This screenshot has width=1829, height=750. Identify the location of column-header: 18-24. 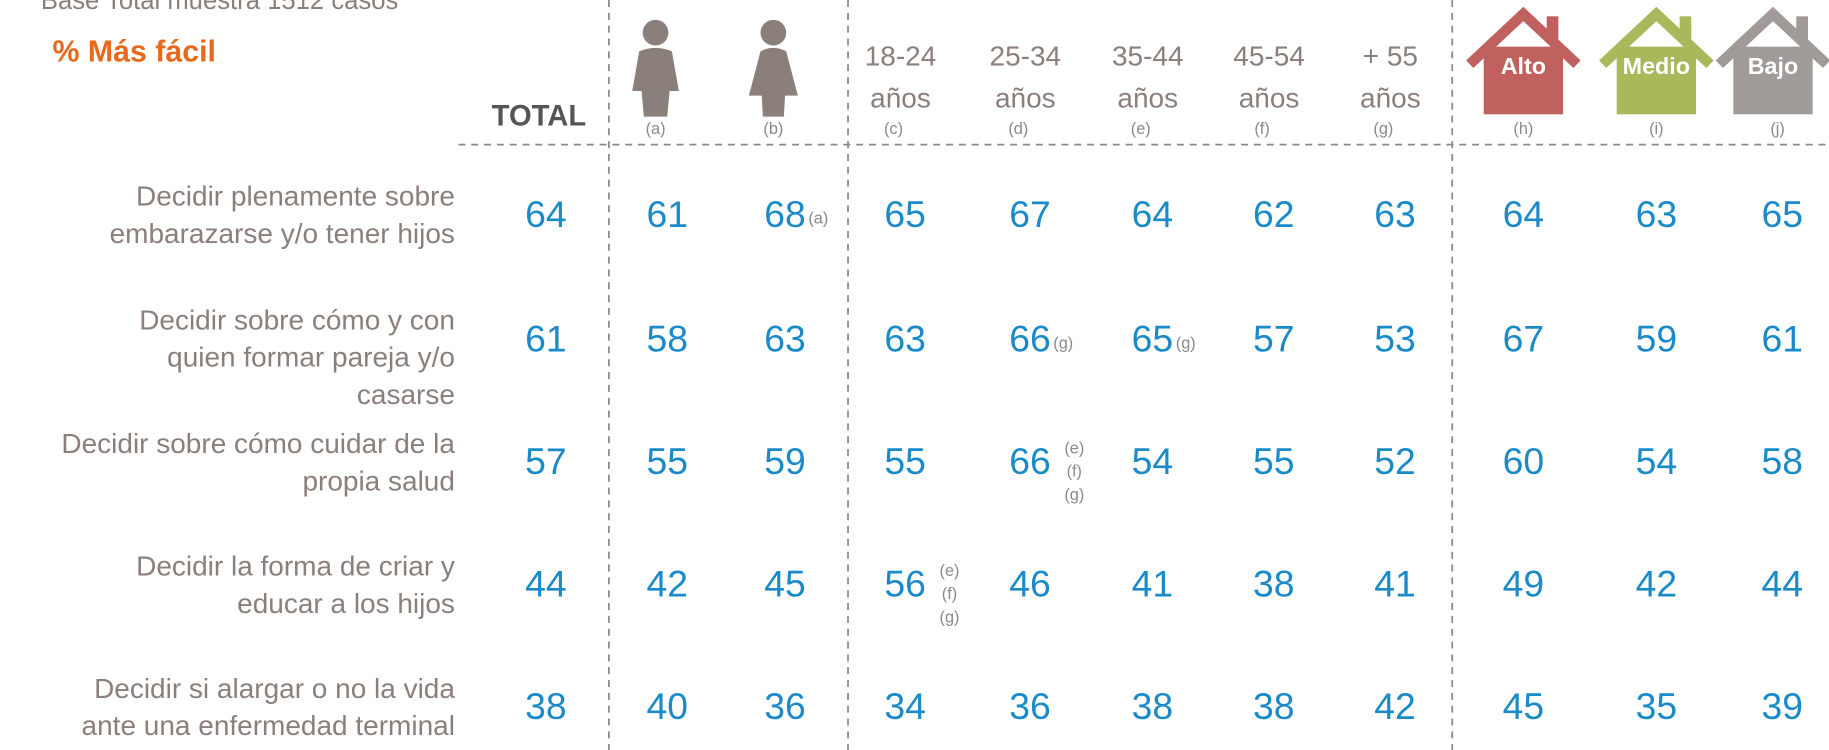
(901, 56).